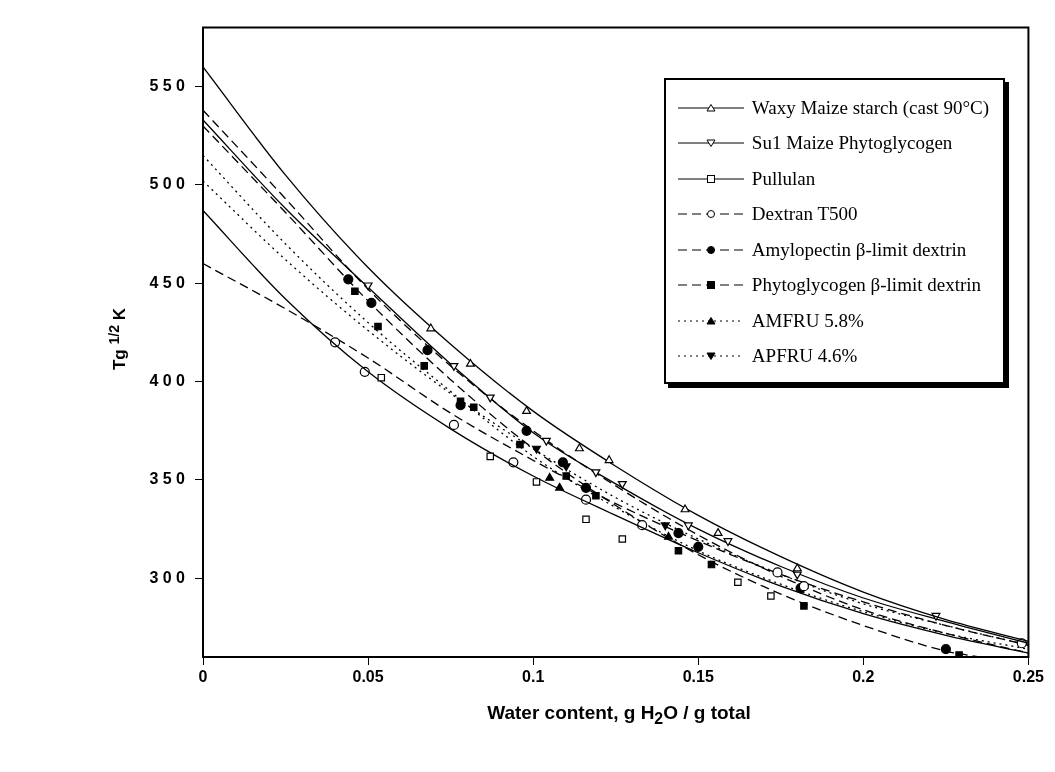 This screenshot has width=1055, height=772. Describe the element at coordinates (203, 677) in the screenshot. I see `x-tick-label: 0` at that location.